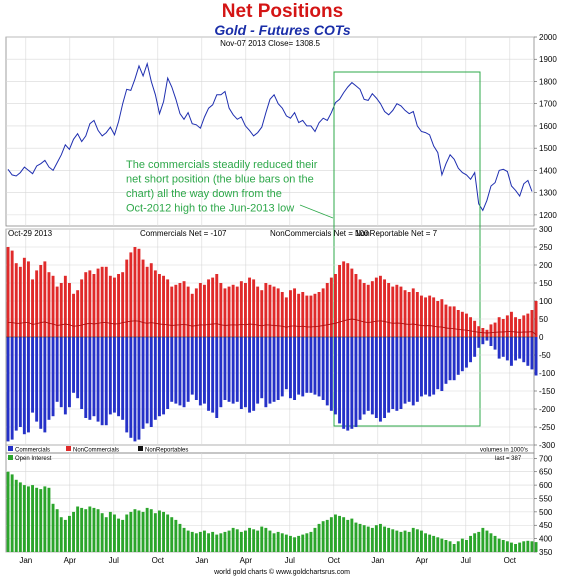 Image resolution: width=565 pixels, height=577 pixels. I want to click on price-ytick-label: 1400, so click(548, 170).